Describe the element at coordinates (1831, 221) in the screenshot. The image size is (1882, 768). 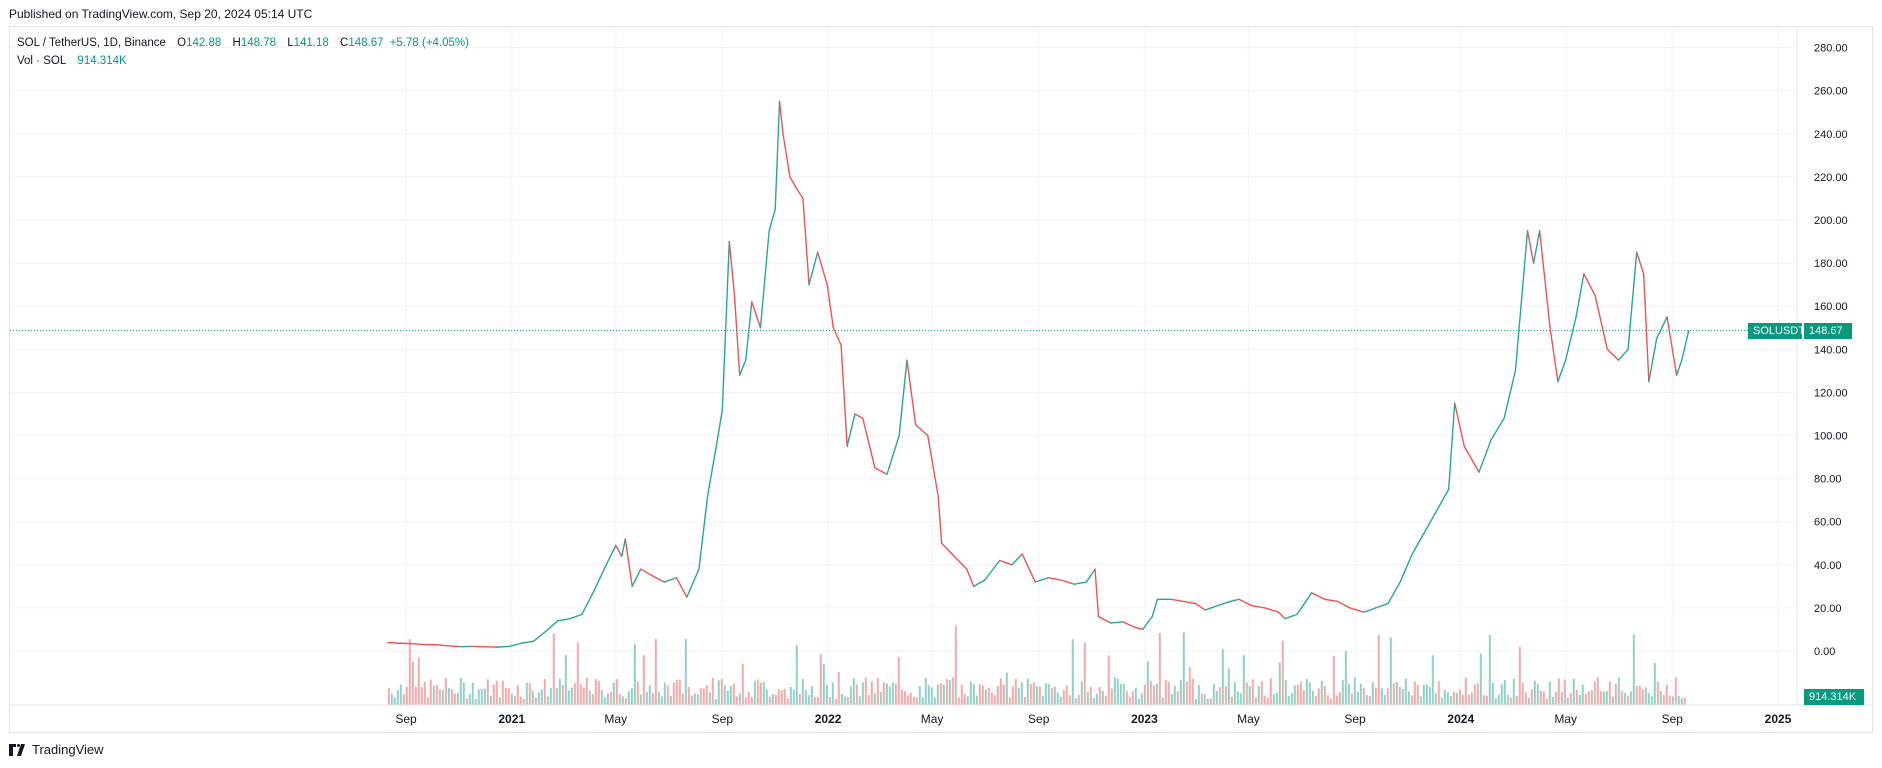
I see `y-tick-label: 200.00` at that location.